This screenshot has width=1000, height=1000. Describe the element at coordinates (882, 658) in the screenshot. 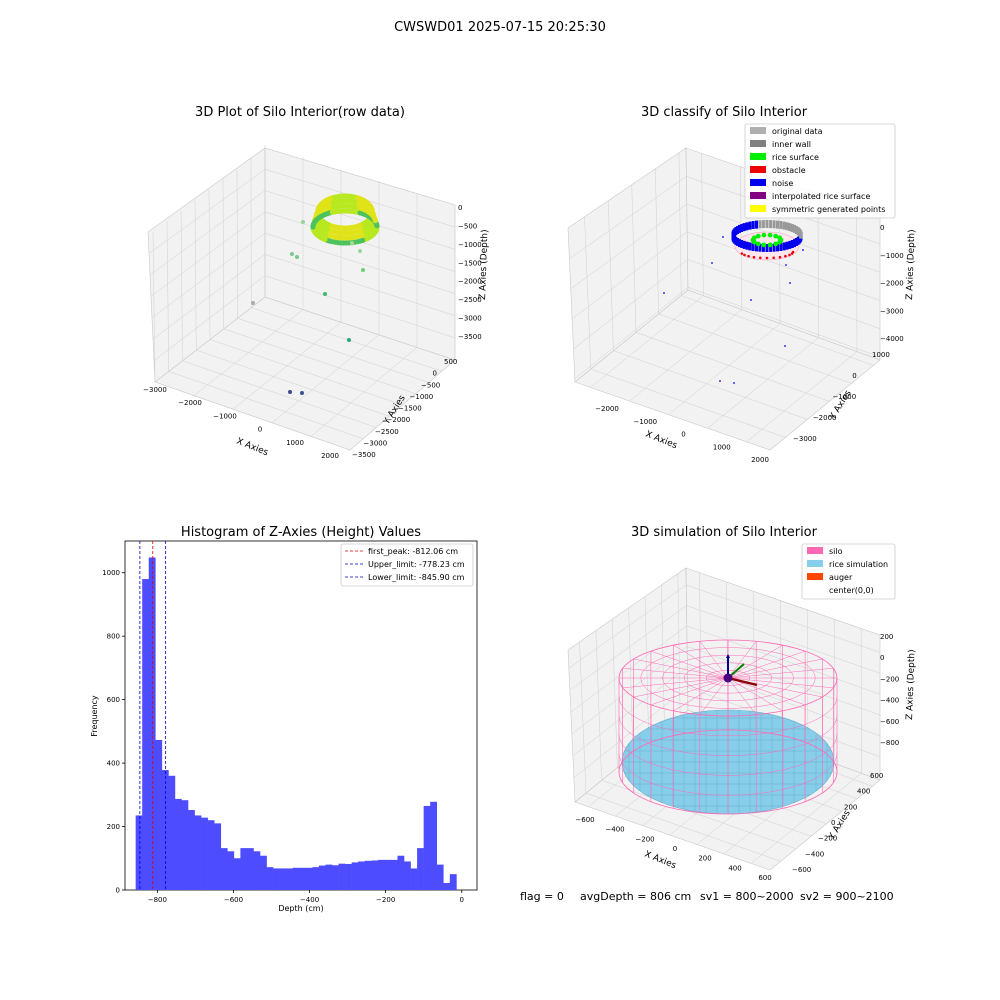

I see `sim-z-tick-label: 0` at that location.